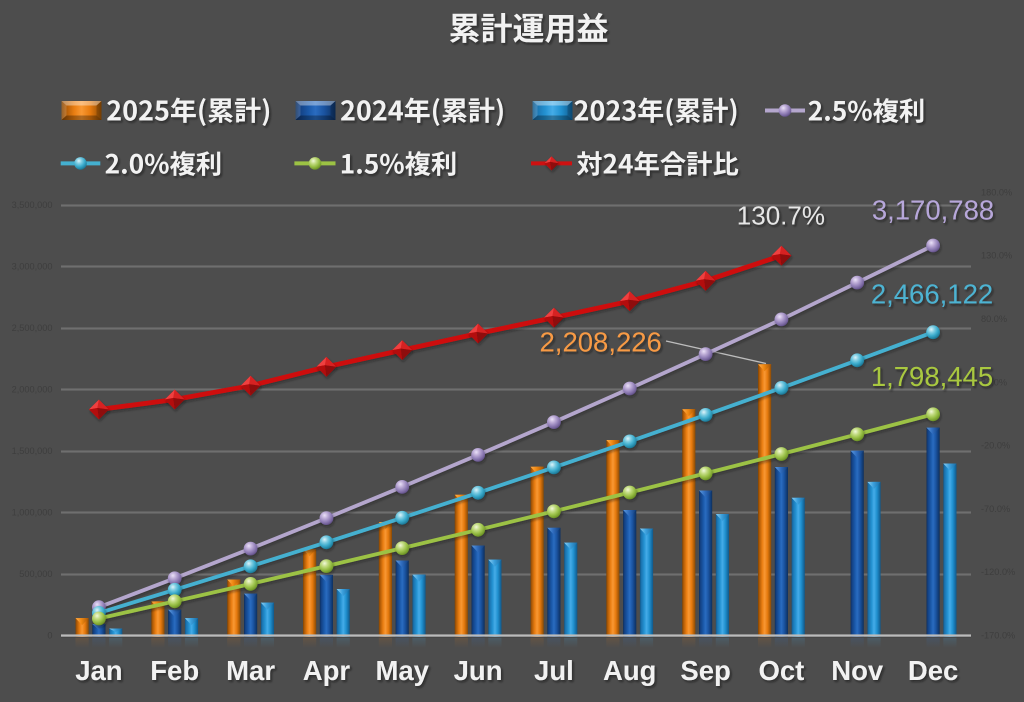 The width and height of the screenshot is (1024, 702). Describe the element at coordinates (98, 670) in the screenshot. I see `svg-text: Jan` at that location.